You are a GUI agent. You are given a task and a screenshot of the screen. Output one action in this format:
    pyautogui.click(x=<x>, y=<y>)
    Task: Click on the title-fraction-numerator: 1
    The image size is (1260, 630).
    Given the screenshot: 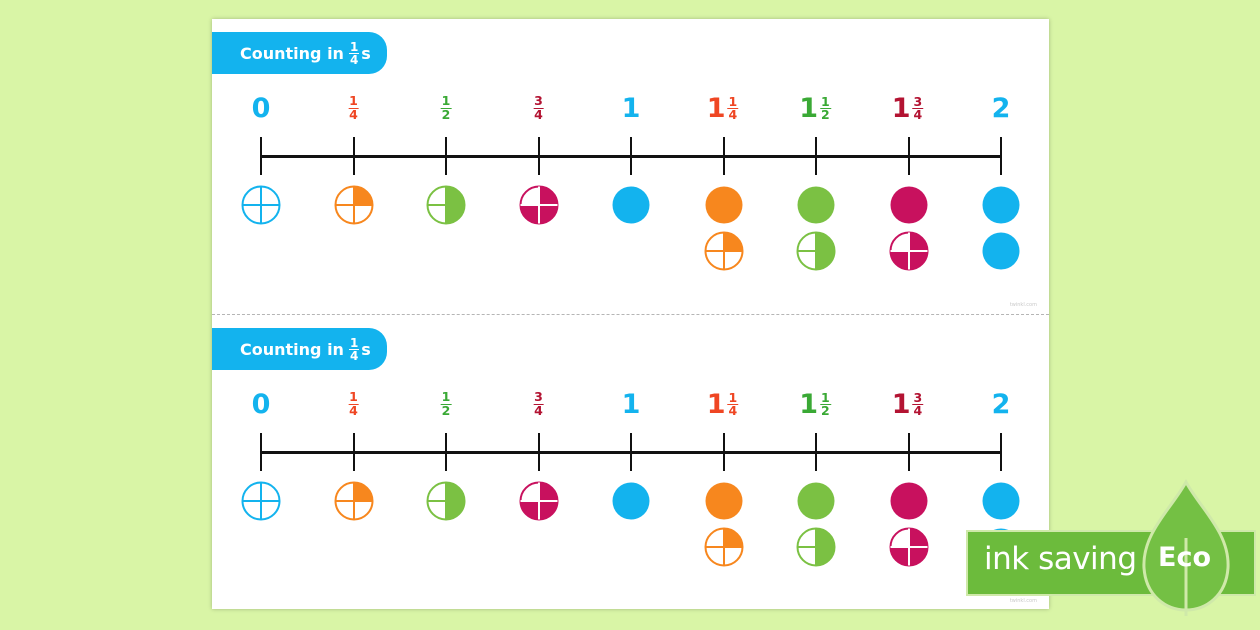 What is the action you would take?
    pyautogui.click(x=354, y=342)
    